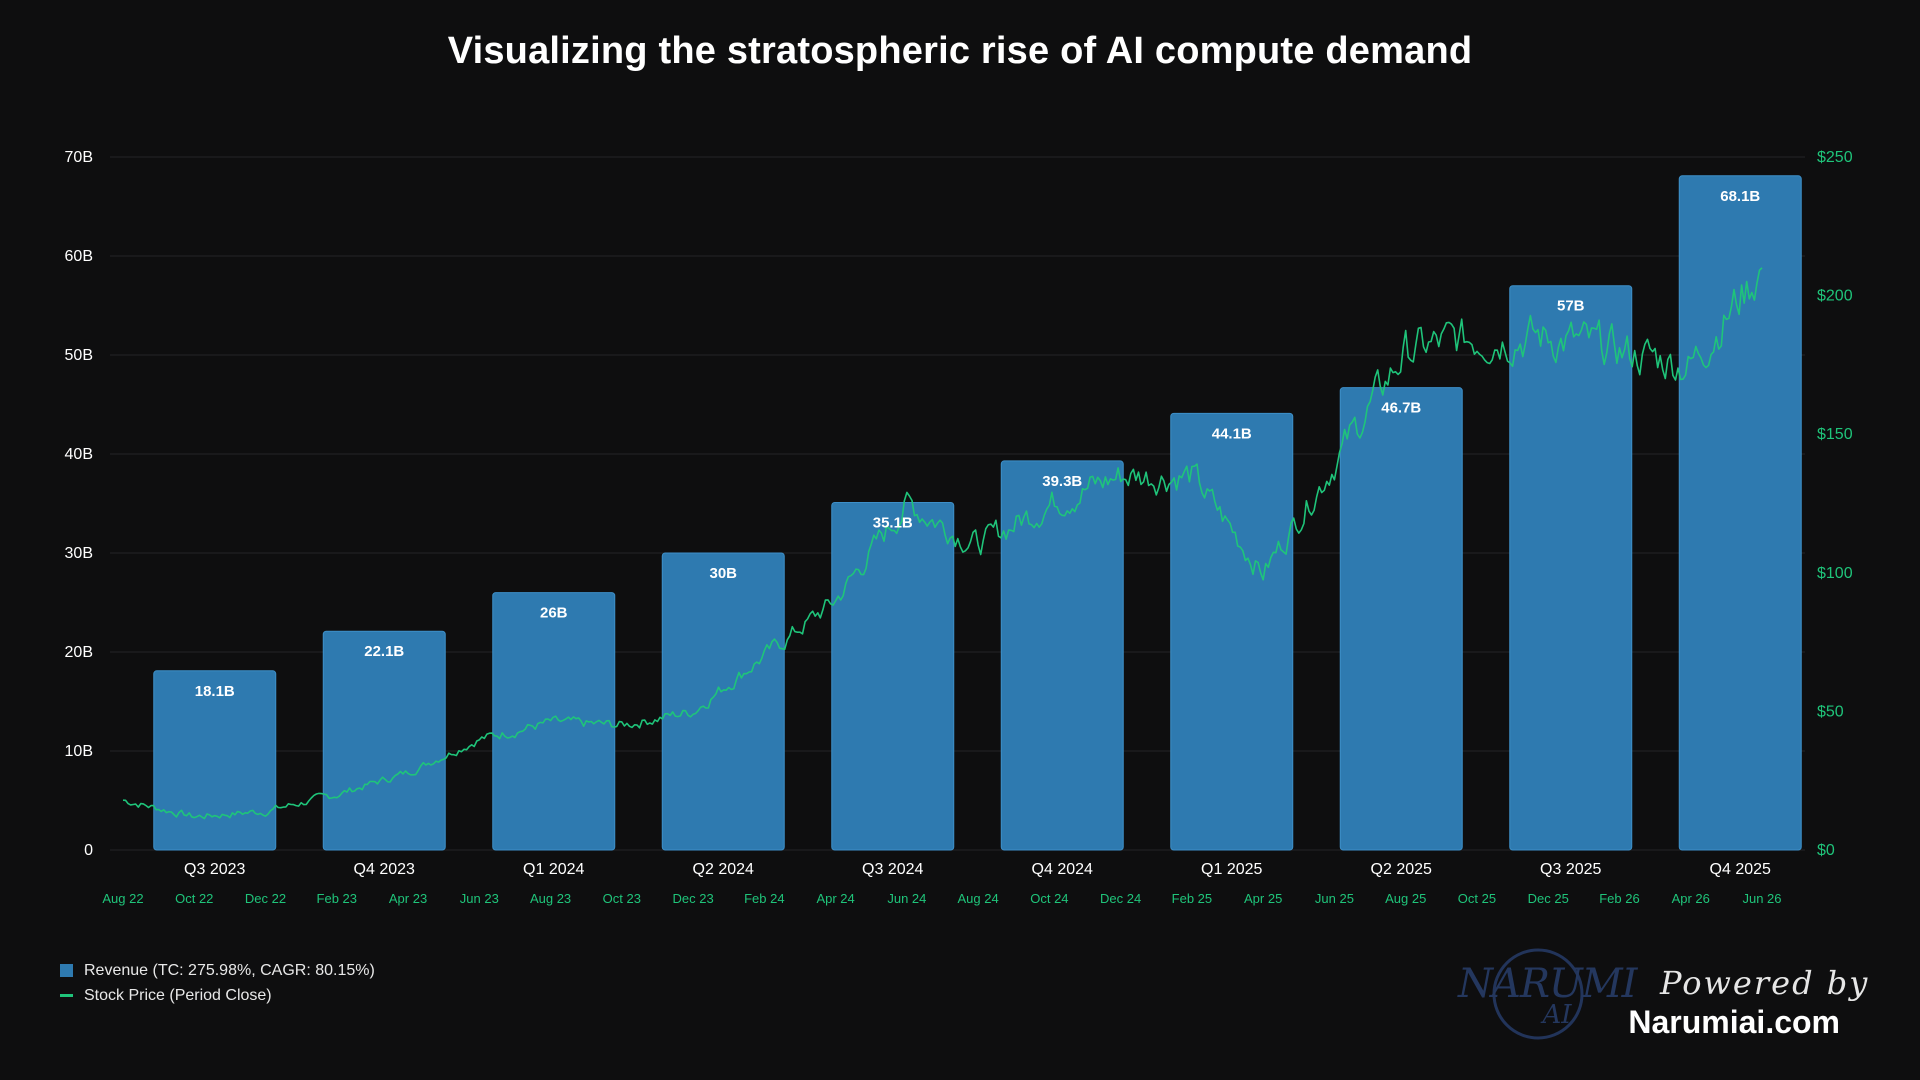  What do you see at coordinates (692, 898) in the screenshot?
I see `date-tick-label: Dec 23` at bounding box center [692, 898].